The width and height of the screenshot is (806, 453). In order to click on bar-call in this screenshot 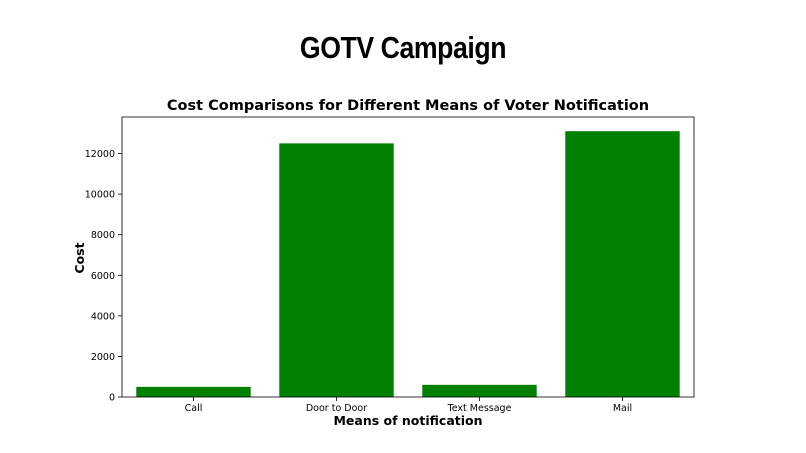, I will do `click(193, 391)`.